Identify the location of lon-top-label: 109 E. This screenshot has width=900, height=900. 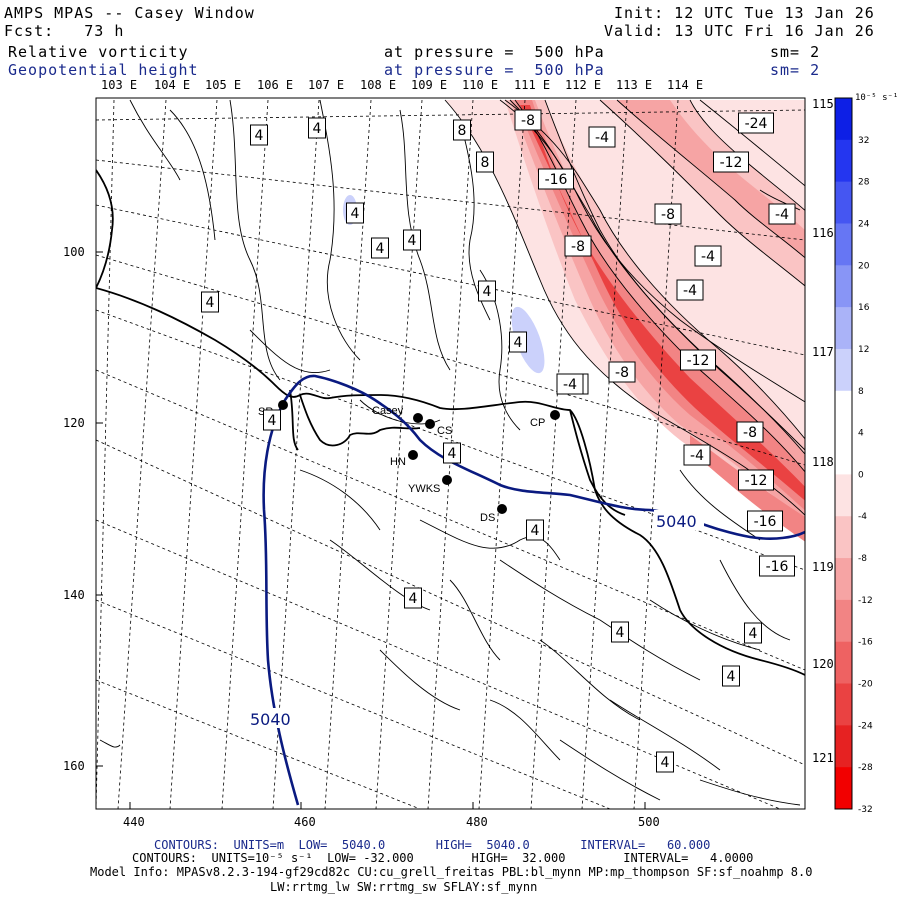
(429, 85).